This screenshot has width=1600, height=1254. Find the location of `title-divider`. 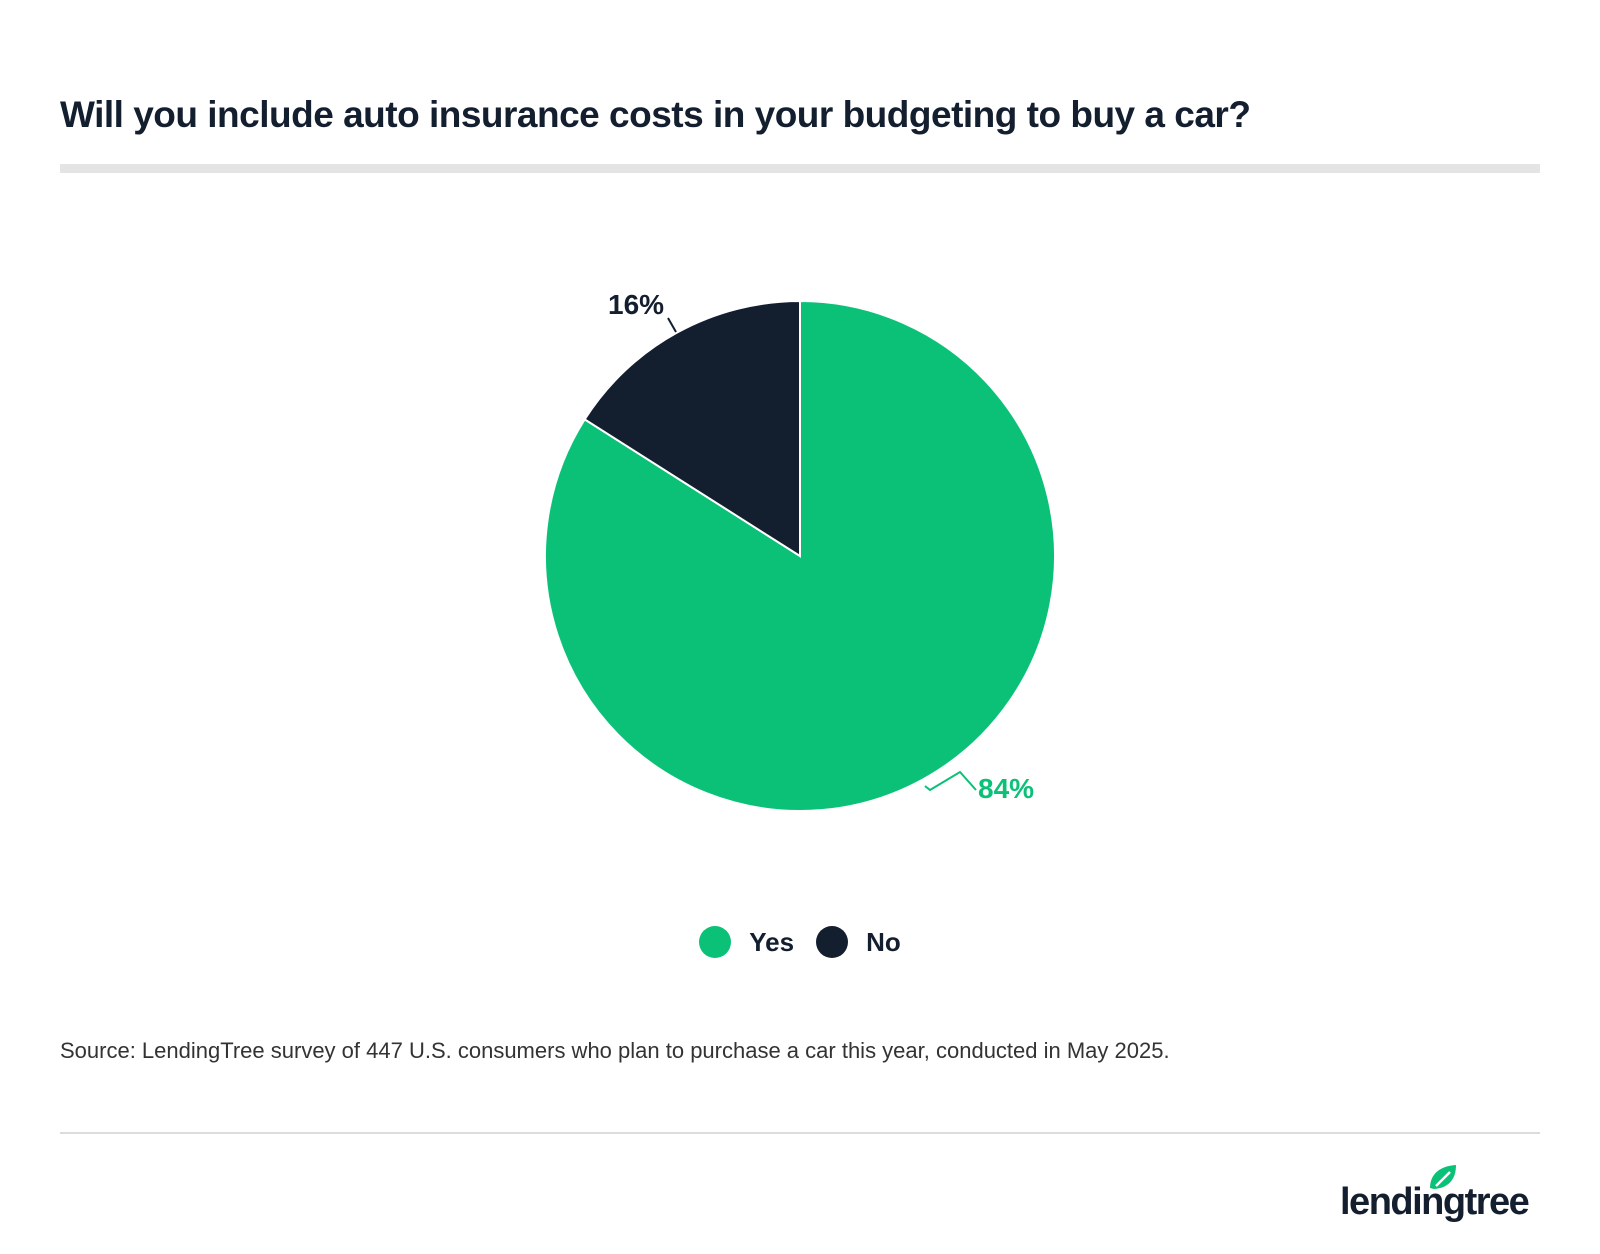

title-divider is located at coordinates (800, 168).